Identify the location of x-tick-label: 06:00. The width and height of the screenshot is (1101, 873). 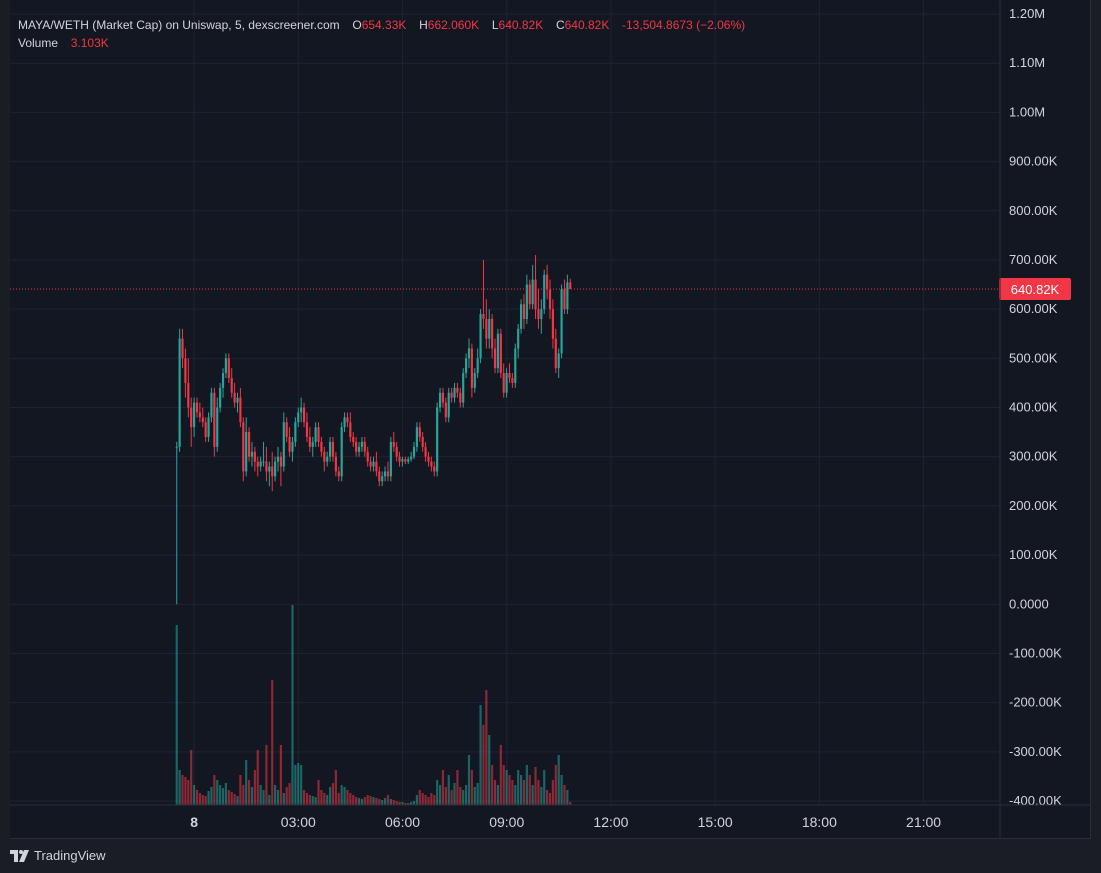
(402, 822).